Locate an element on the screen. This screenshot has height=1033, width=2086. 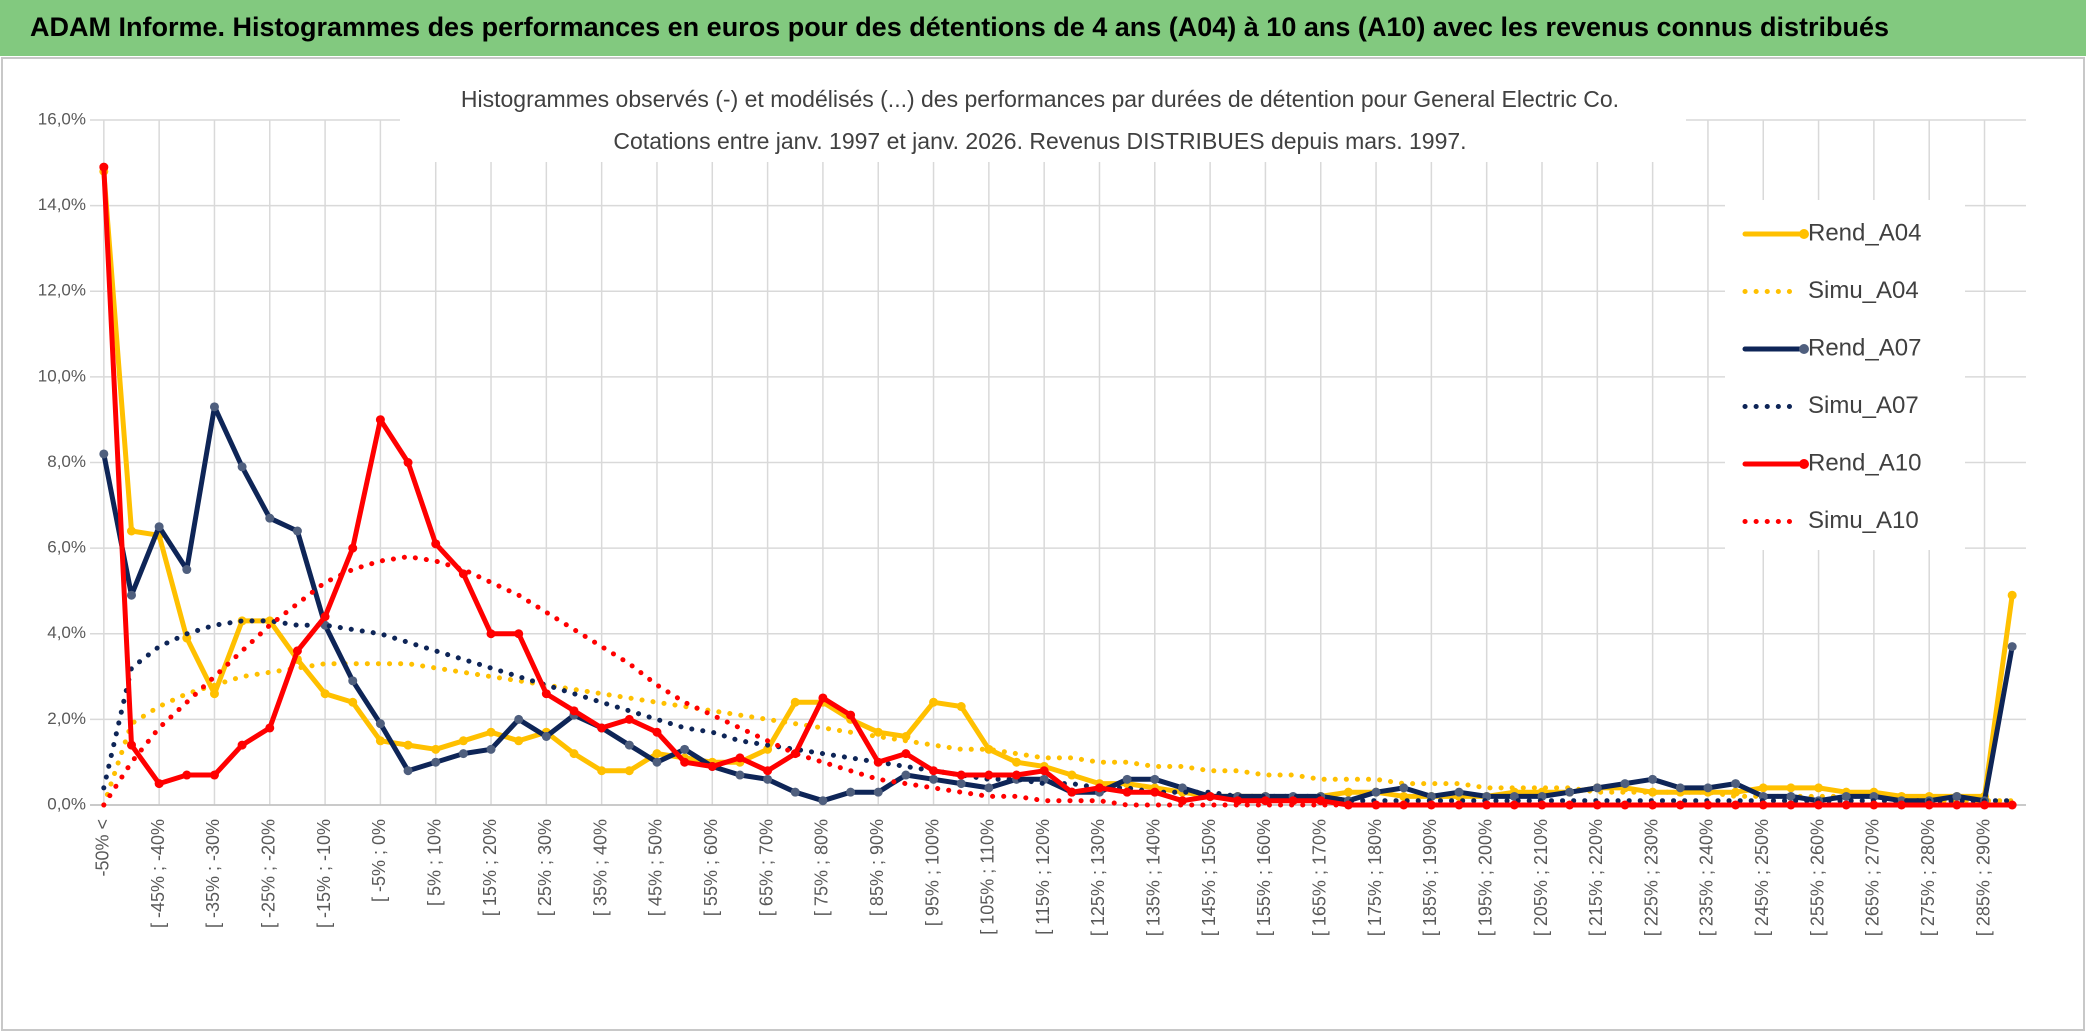
header-bar is located at coordinates (1043, 28).